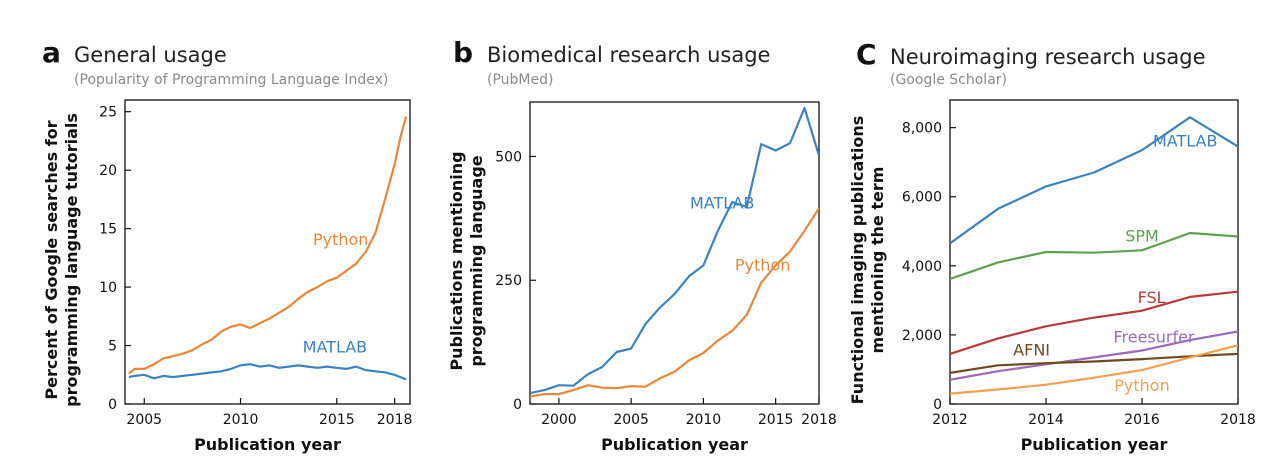 The height and width of the screenshot is (472, 1276). Describe the element at coordinates (1046, 420) in the screenshot. I see `x-tick-label: 2014` at that location.